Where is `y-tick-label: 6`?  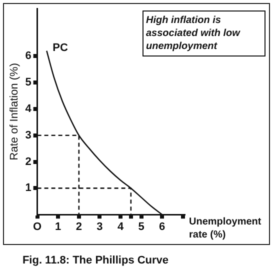
y-tick-label: 6 is located at coordinates (28, 56).